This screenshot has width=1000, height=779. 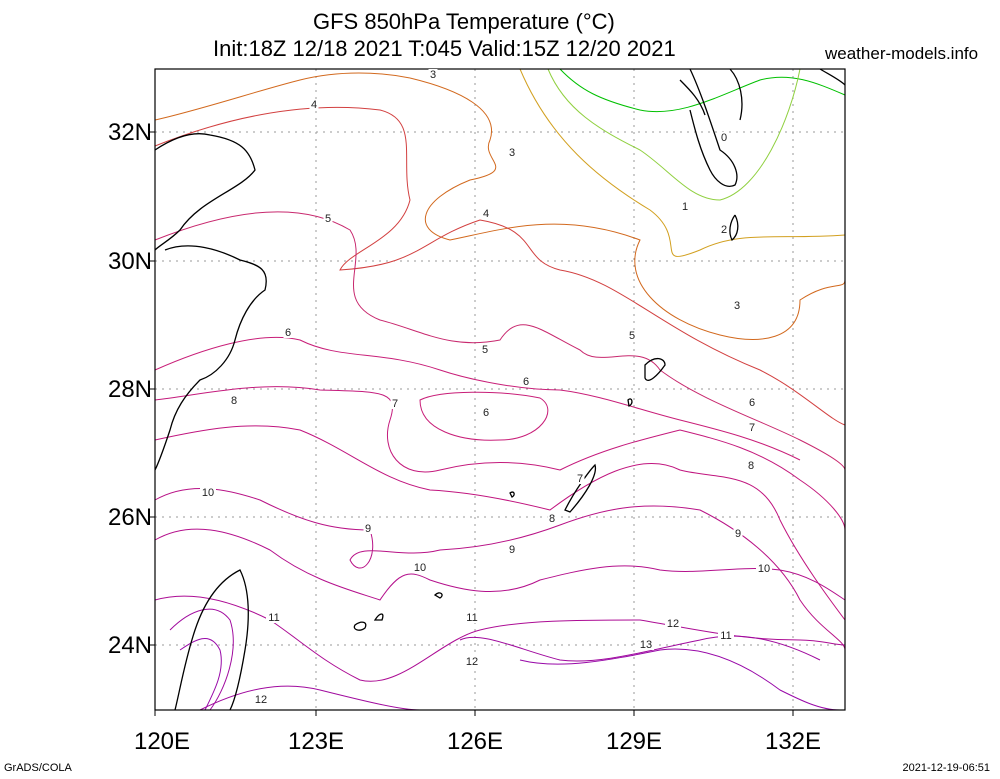 What do you see at coordinates (129, 261) in the screenshot?
I see `y-tick-label: 30N` at bounding box center [129, 261].